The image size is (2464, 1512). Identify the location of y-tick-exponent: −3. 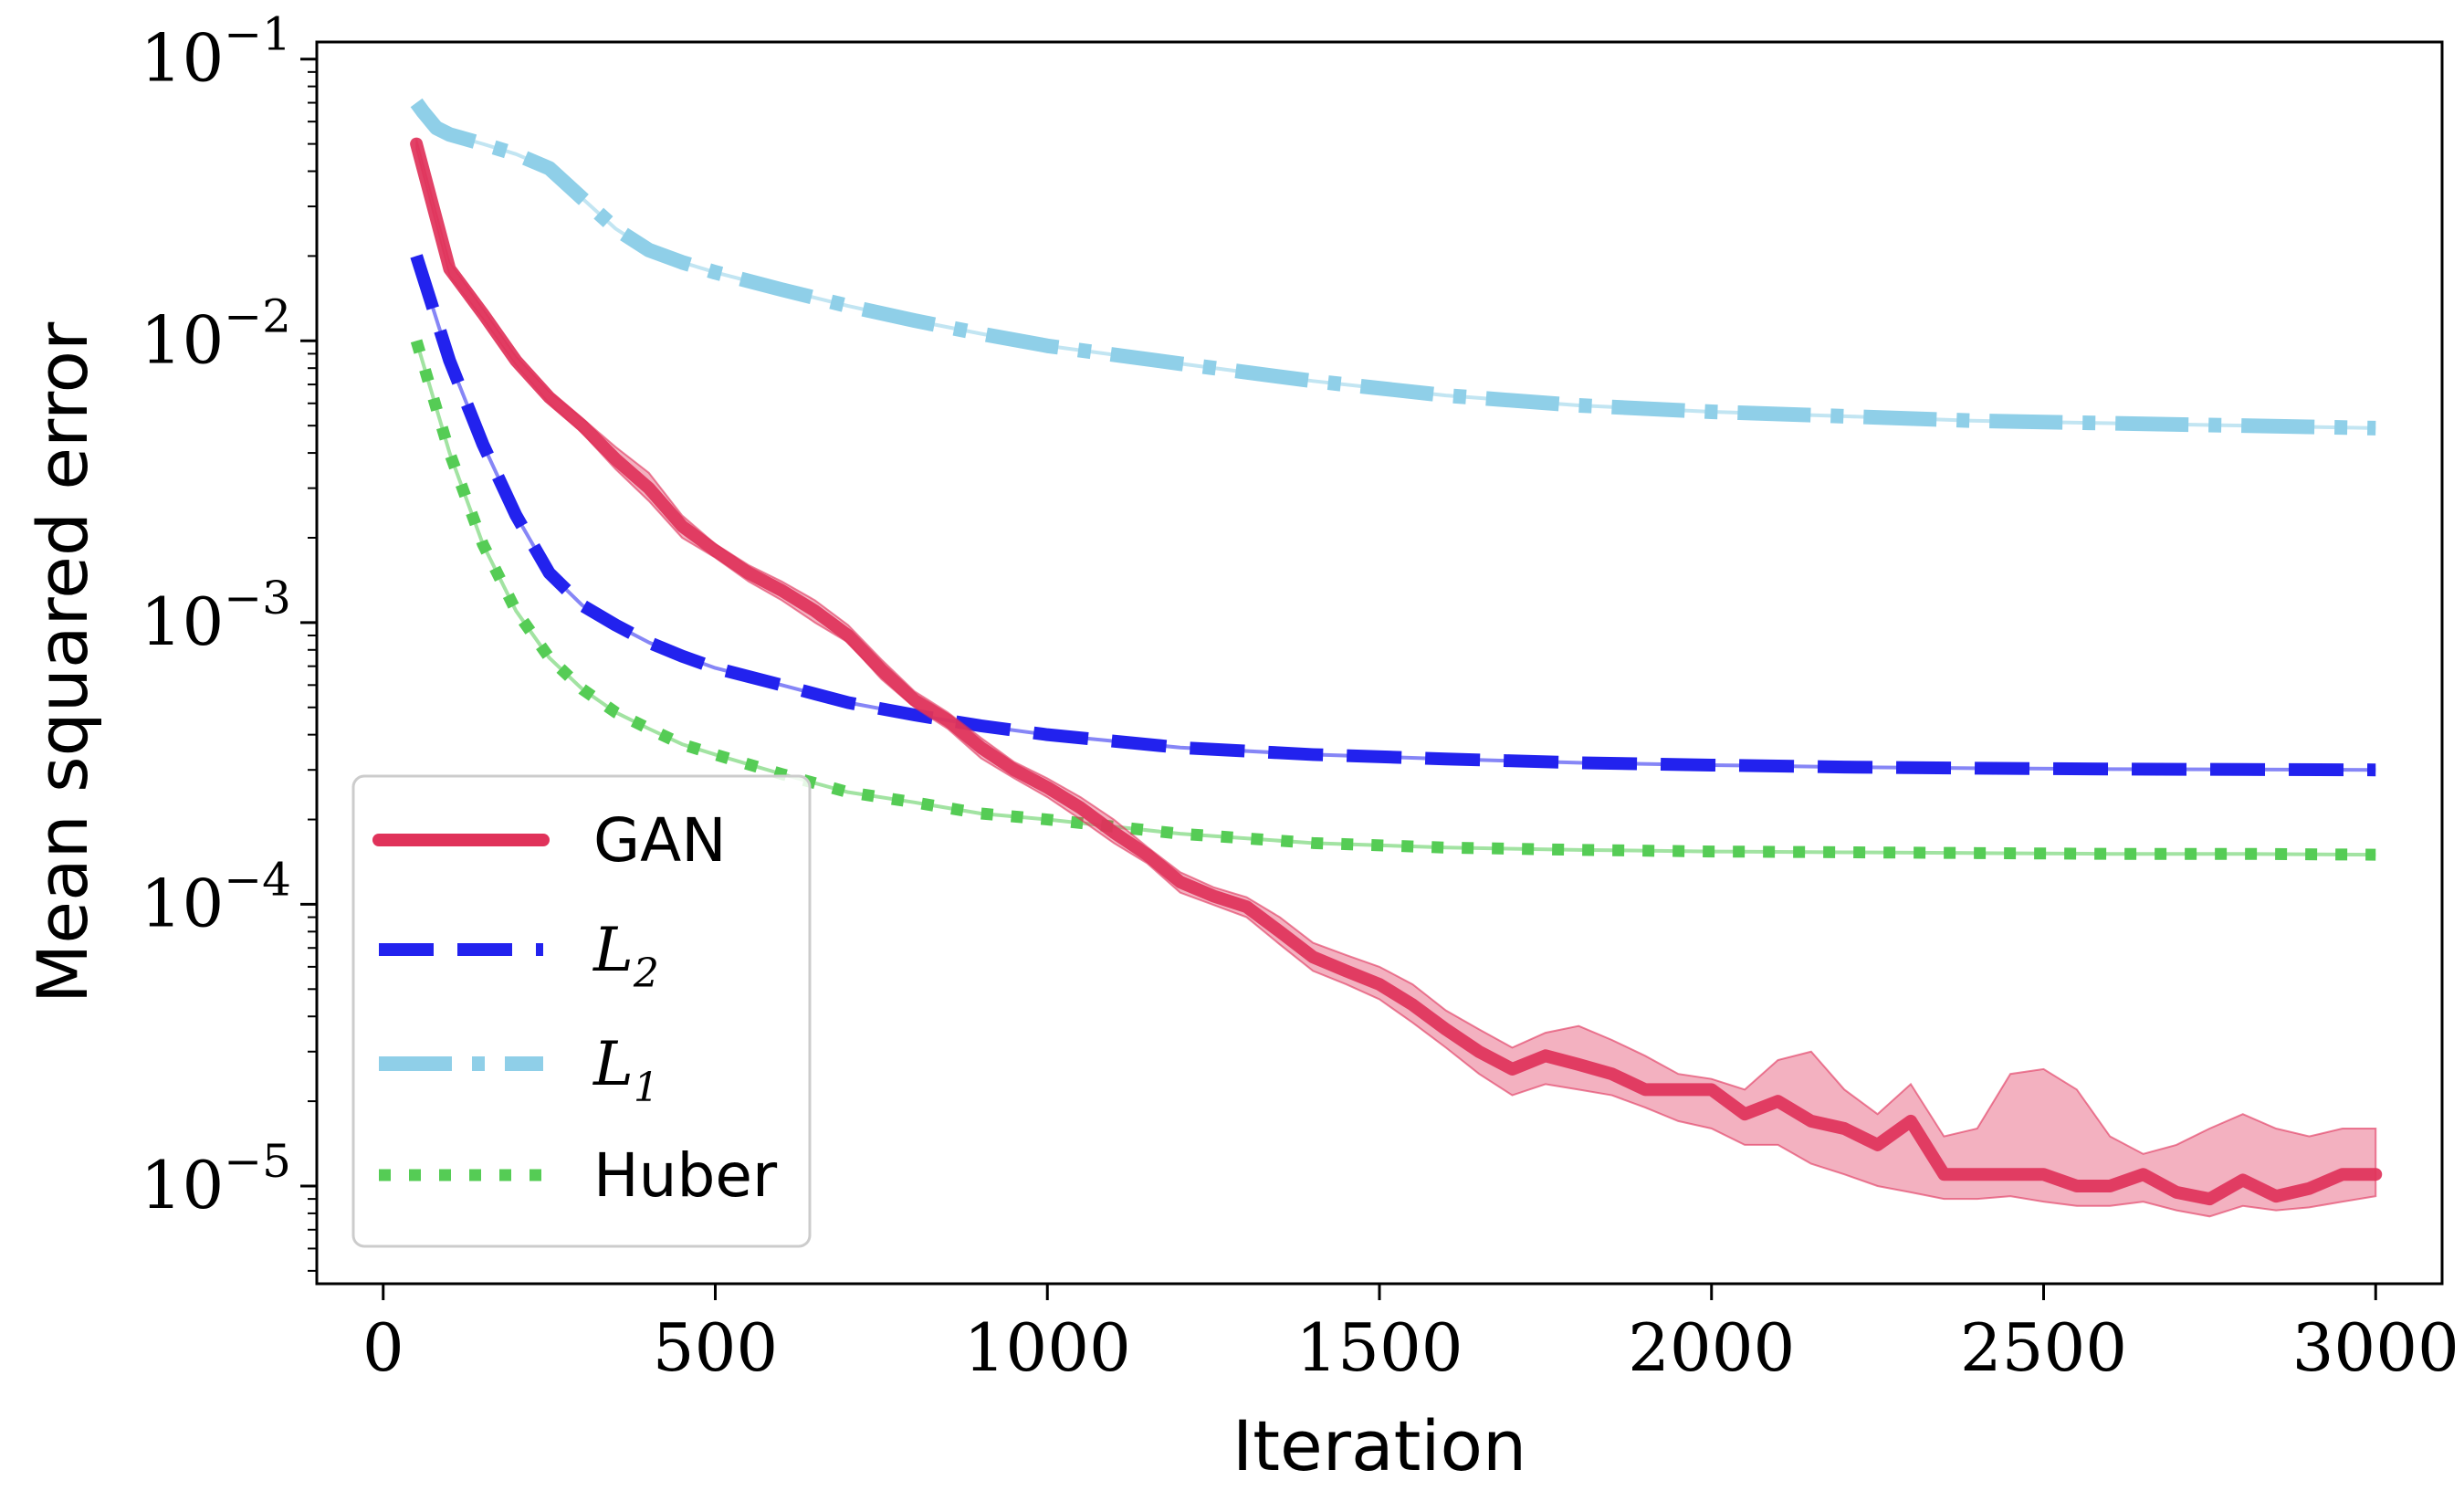
(257, 599).